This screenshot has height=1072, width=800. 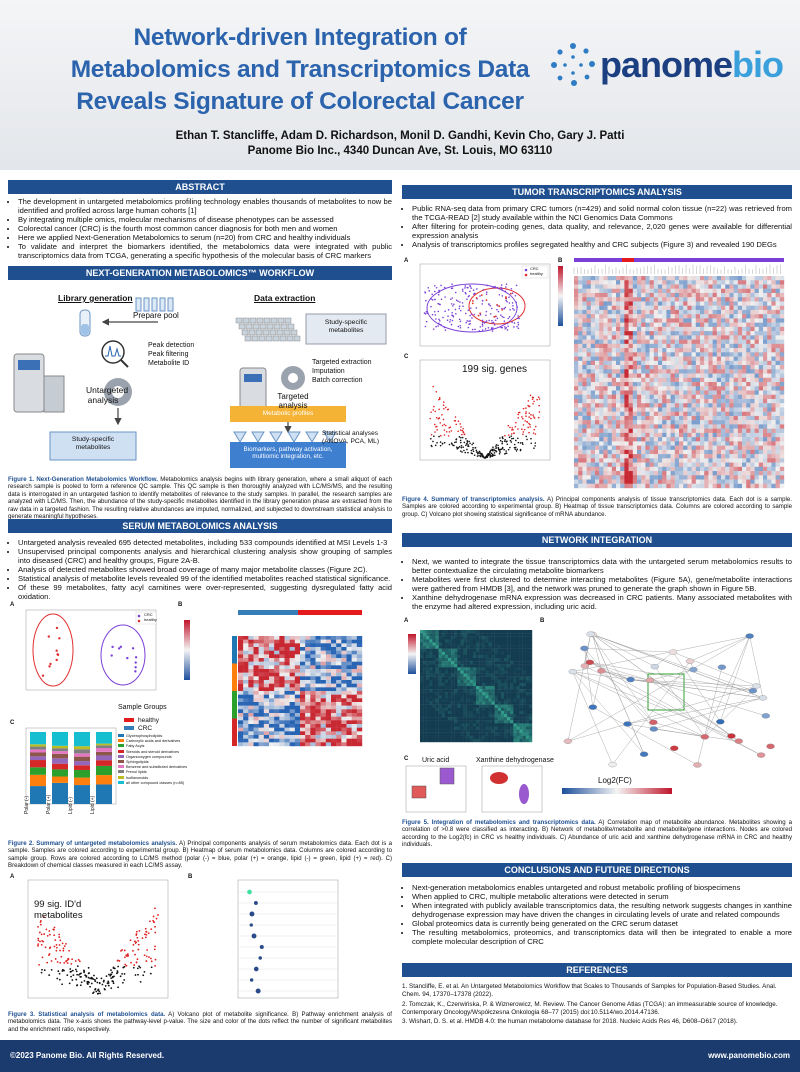 I want to click on plate-well, so click(x=281, y=320).